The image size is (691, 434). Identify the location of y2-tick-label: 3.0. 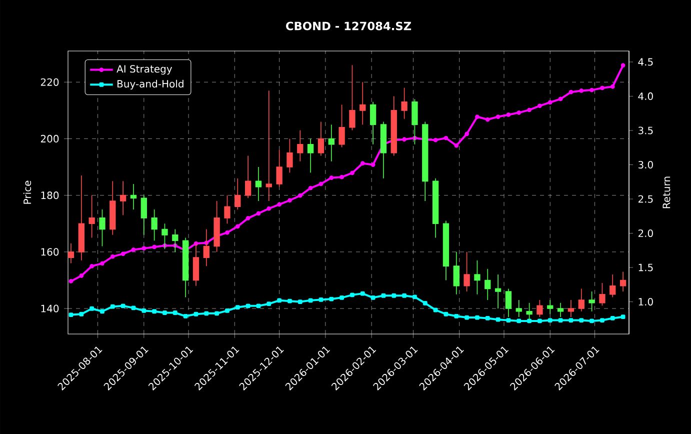
(645, 164).